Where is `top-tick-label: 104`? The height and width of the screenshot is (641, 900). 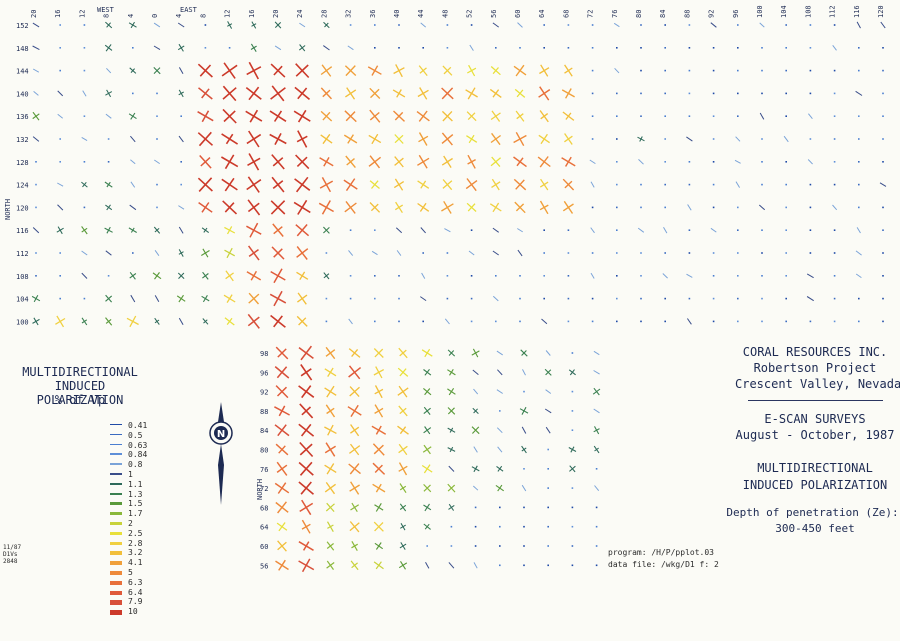
top-tick-label: 104 is located at coordinates (784, 11).